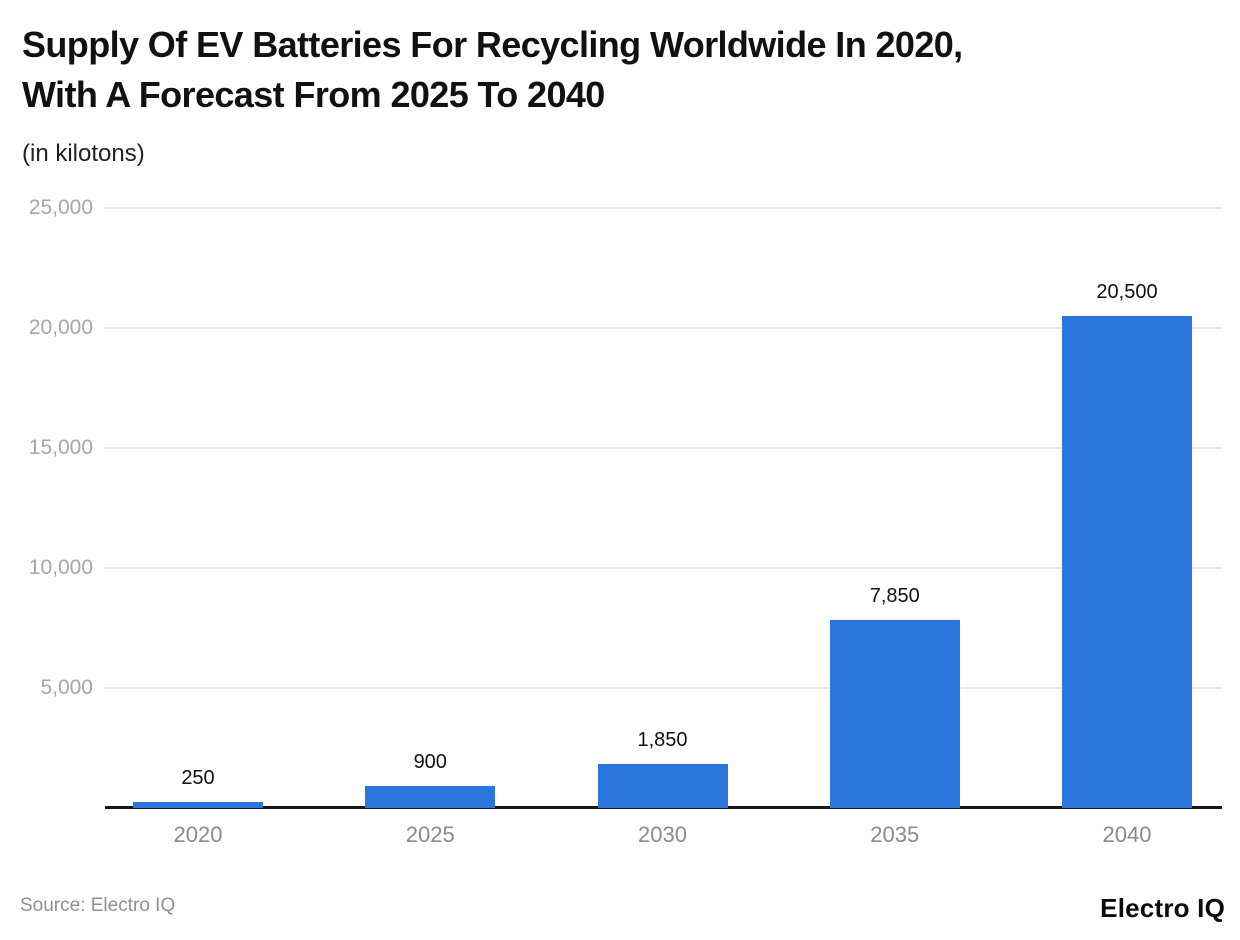  What do you see at coordinates (662, 834) in the screenshot?
I see `x-tick-label: 2030` at bounding box center [662, 834].